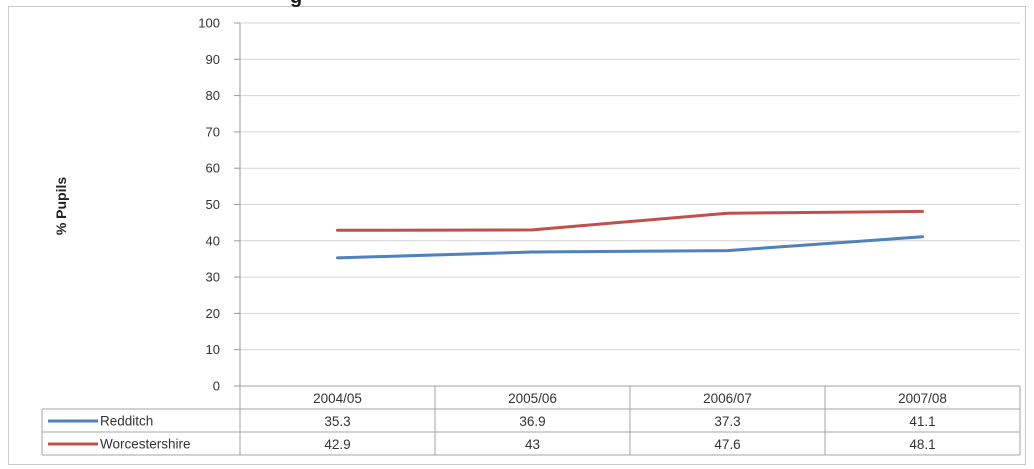  Describe the element at coordinates (727, 421) in the screenshot. I see `data-table-cell: 37.3` at that location.